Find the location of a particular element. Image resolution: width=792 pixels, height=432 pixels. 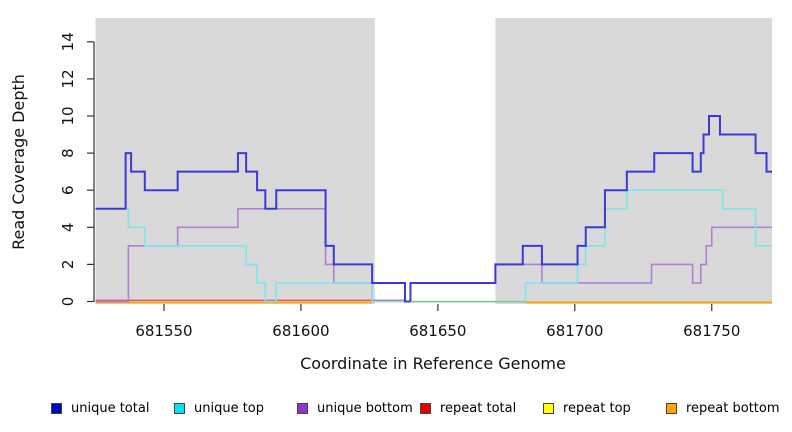

legend-item-repeat-bottom: repeat bottom is located at coordinates (727, 408).